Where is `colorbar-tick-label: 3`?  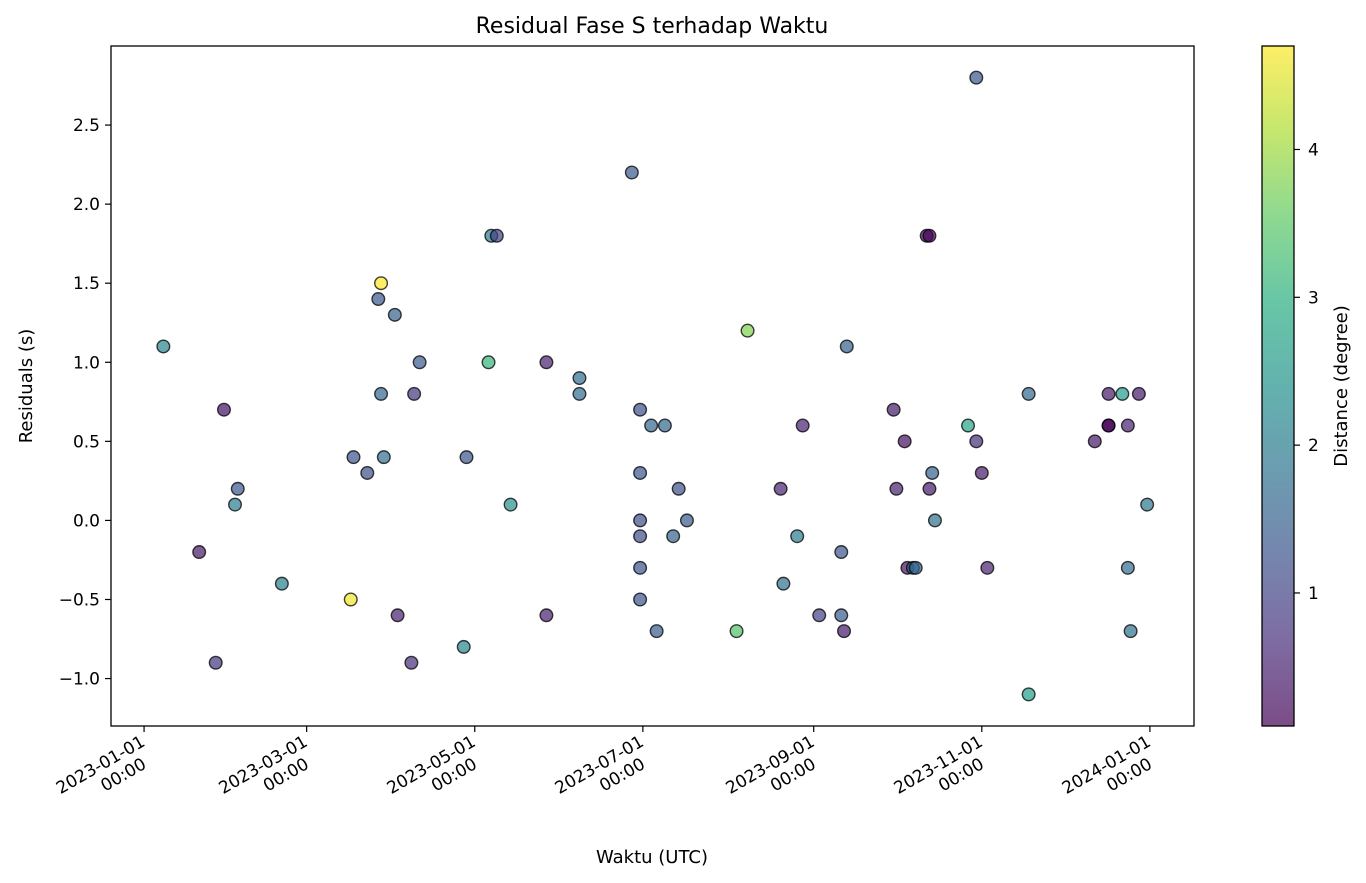 colorbar-tick-label: 3 is located at coordinates (1313, 298).